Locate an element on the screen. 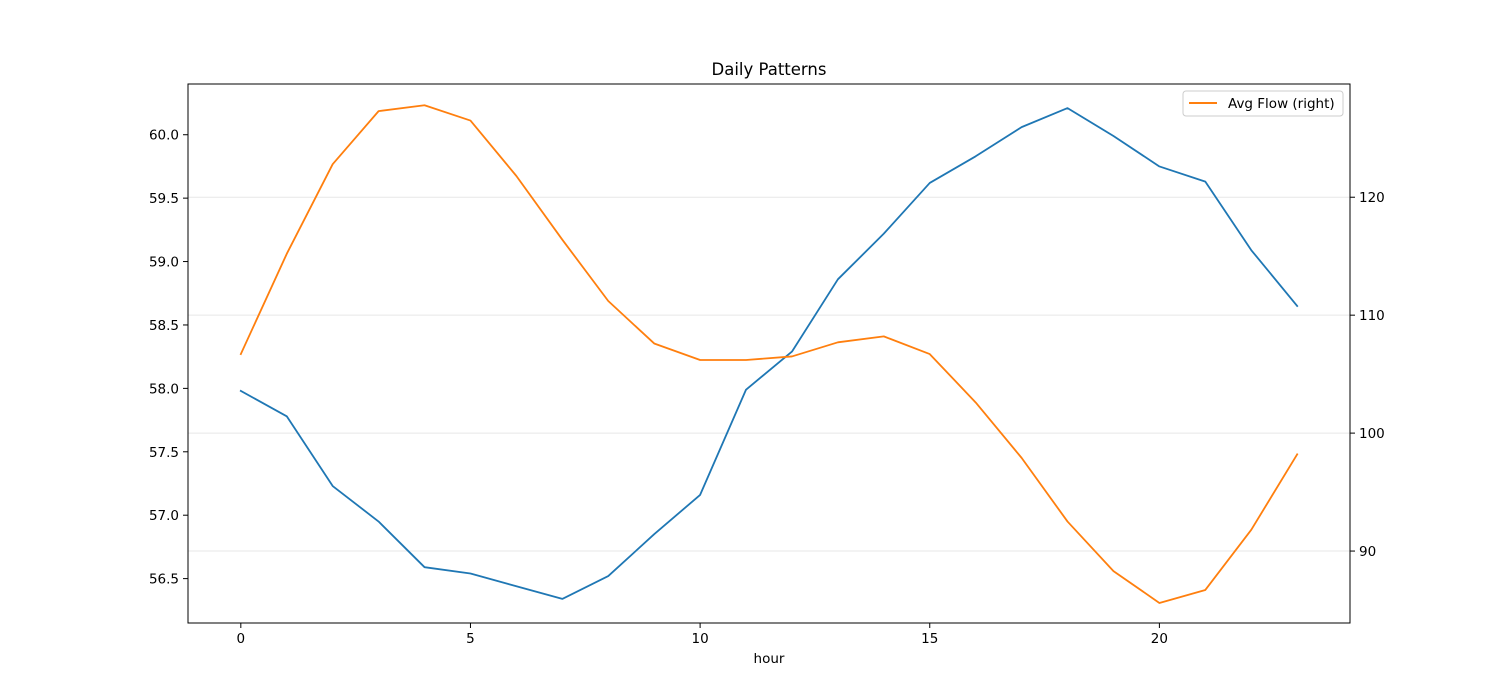 This screenshot has height=700, width=1500. chart-title: Daily Patterns is located at coordinates (769, 69).